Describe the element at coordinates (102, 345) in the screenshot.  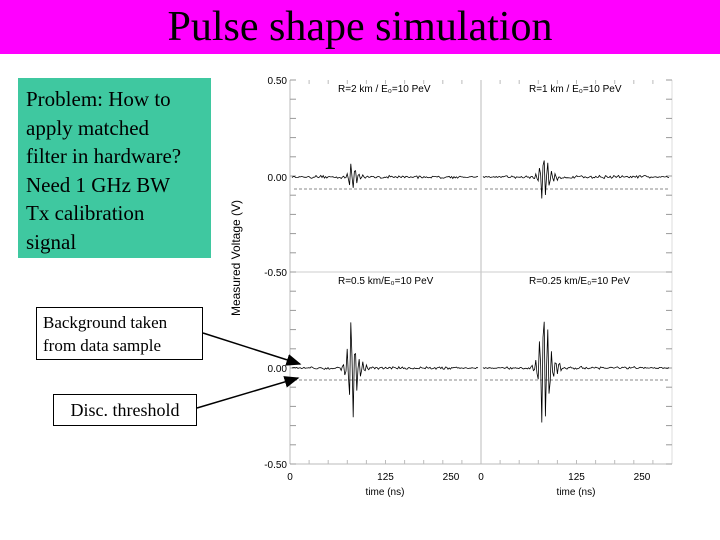
I see `background-line: from data sample` at that location.